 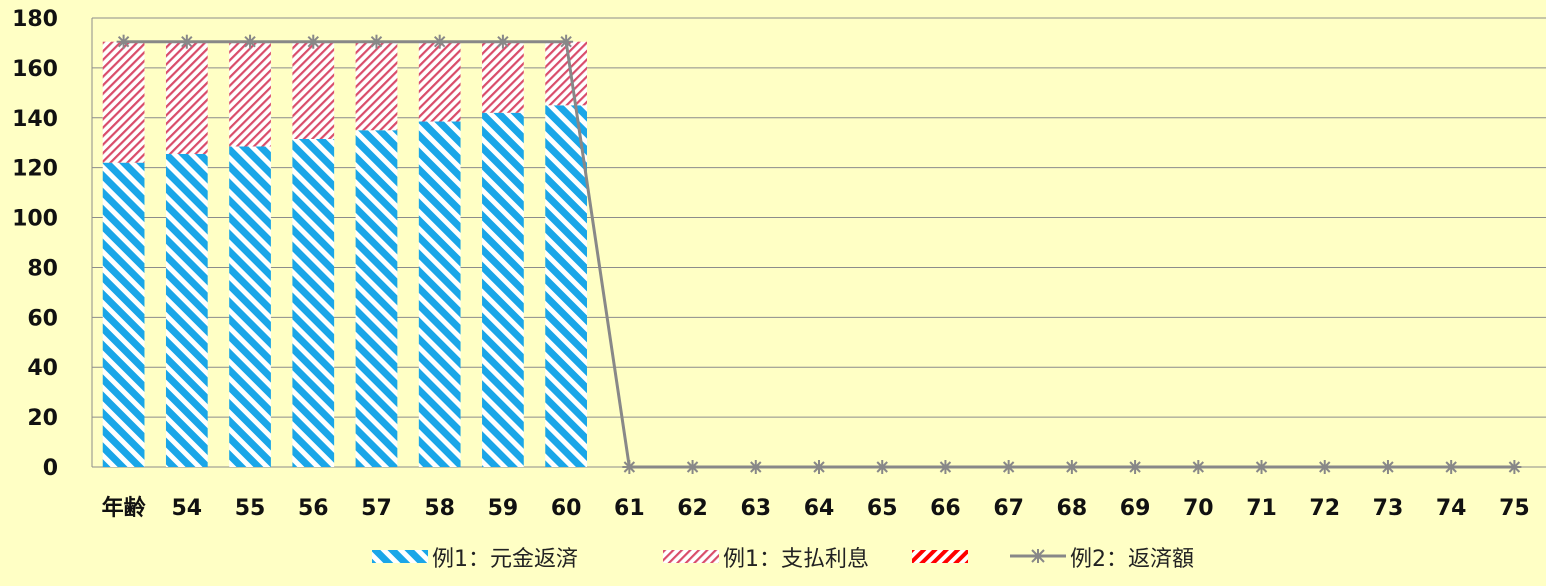 What do you see at coordinates (35, 244) in the screenshot?
I see `y-tick-labels: 0 20 40 60 80 100 120 140 160 180` at bounding box center [35, 244].